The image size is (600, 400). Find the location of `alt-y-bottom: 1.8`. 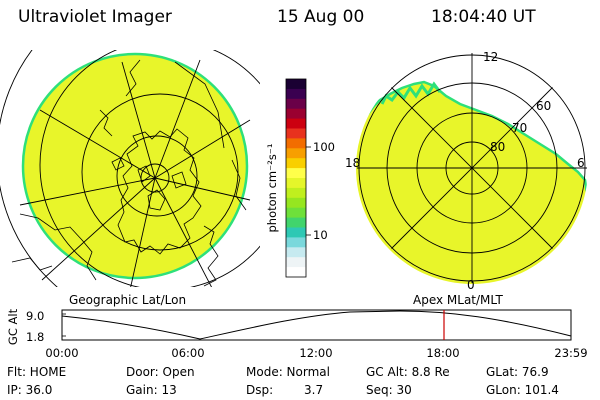

alt-y-bottom: 1.8 is located at coordinates (35, 337).